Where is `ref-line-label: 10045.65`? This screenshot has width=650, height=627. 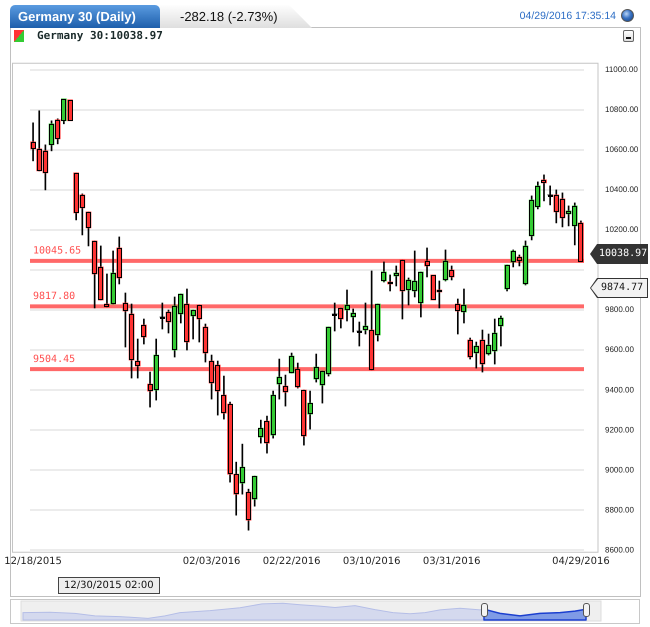 ref-line-label: 10045.65 is located at coordinates (57, 250).